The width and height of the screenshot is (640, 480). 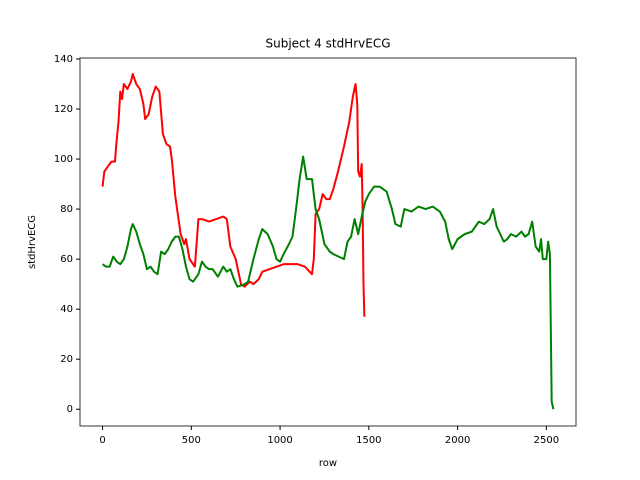 I want to click on x-axis-label: row, so click(x=328, y=463).